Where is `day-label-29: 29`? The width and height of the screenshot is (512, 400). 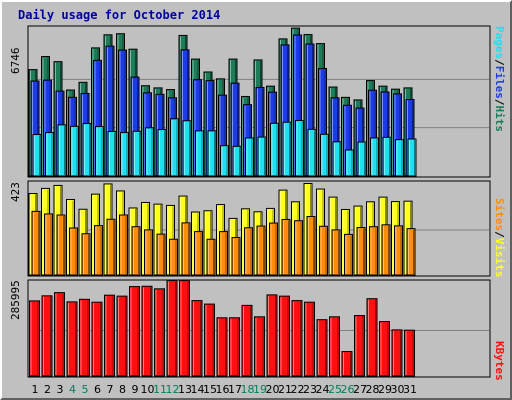
day-label-29: 29 is located at coordinates (385, 389).